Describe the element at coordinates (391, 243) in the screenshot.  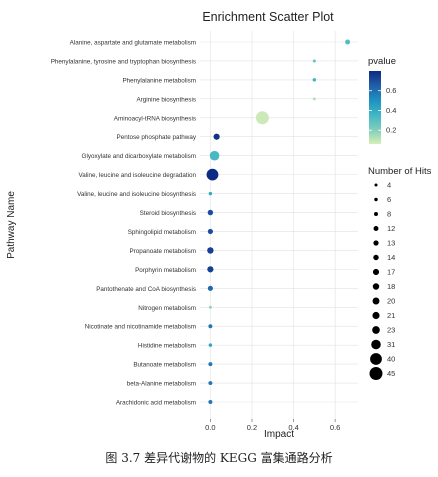
I see `hits-legend-label: 13` at that location.